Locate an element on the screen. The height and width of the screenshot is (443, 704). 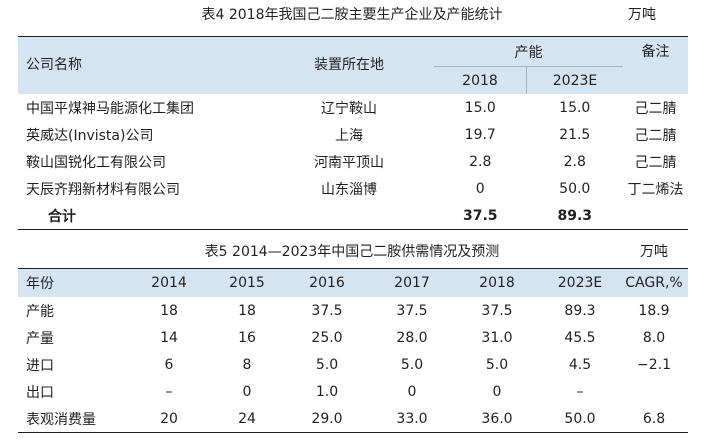
total-location-empty is located at coordinates (349, 216).